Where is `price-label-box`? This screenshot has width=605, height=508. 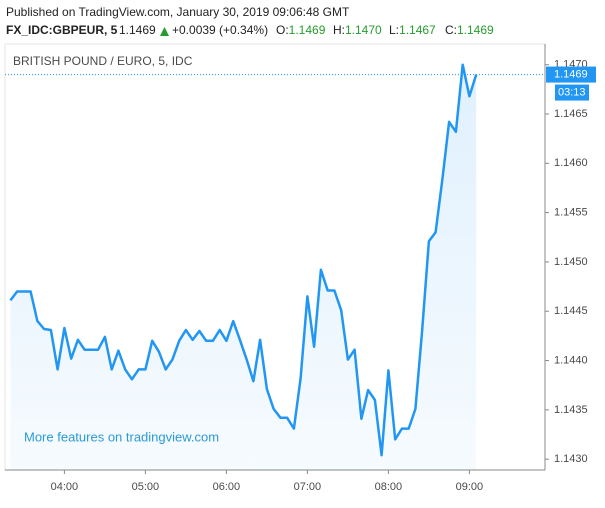 price-label-box is located at coordinates (571, 74).